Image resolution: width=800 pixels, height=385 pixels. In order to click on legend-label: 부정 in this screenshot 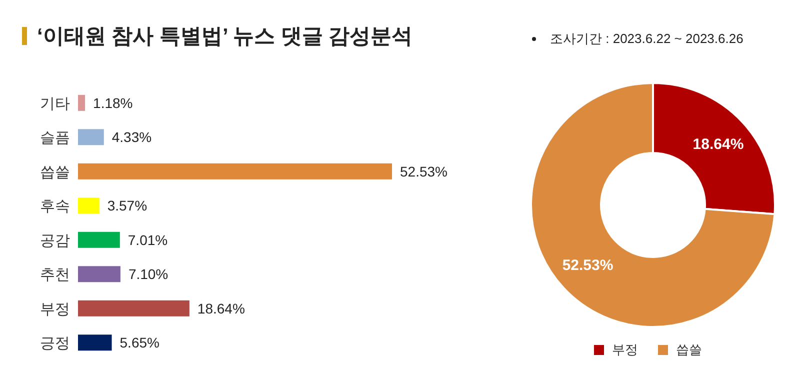, I will do `click(624, 350)`.